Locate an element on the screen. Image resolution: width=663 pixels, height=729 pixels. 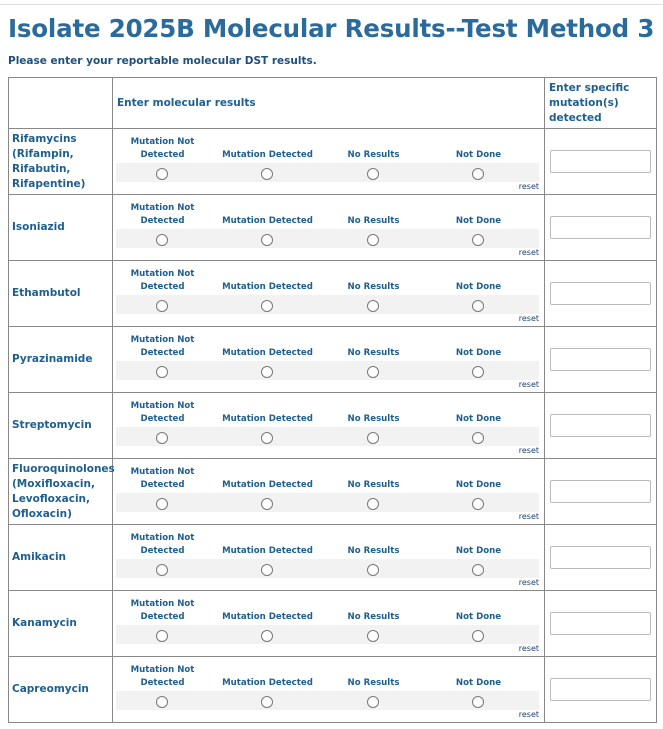
drug-name: Pyrazinamide is located at coordinates (52, 359).